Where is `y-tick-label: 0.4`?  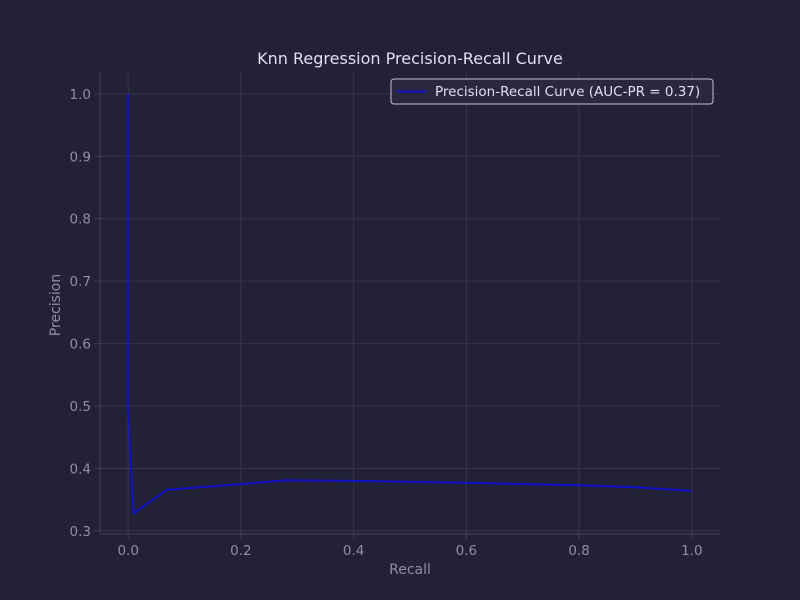 y-tick-label: 0.4 is located at coordinates (80, 469).